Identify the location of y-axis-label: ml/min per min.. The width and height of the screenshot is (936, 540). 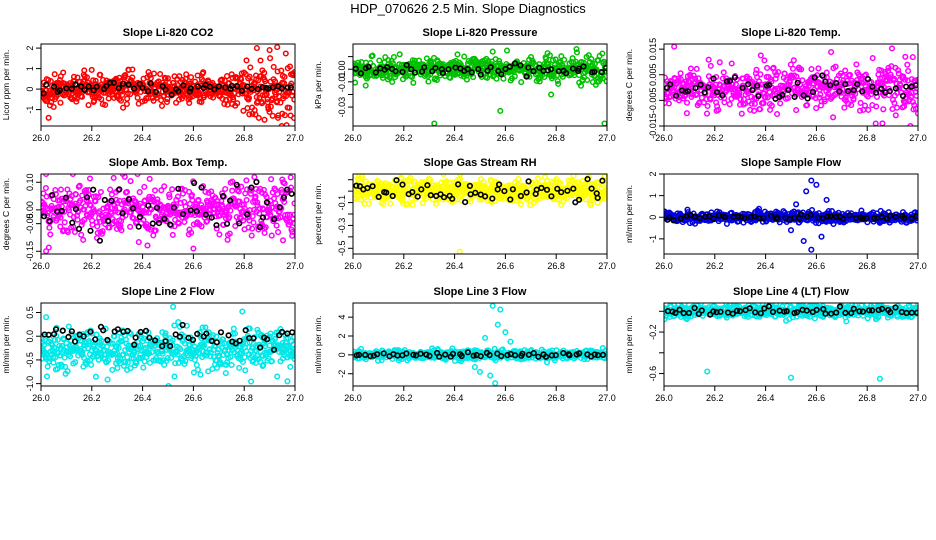
(629, 214).